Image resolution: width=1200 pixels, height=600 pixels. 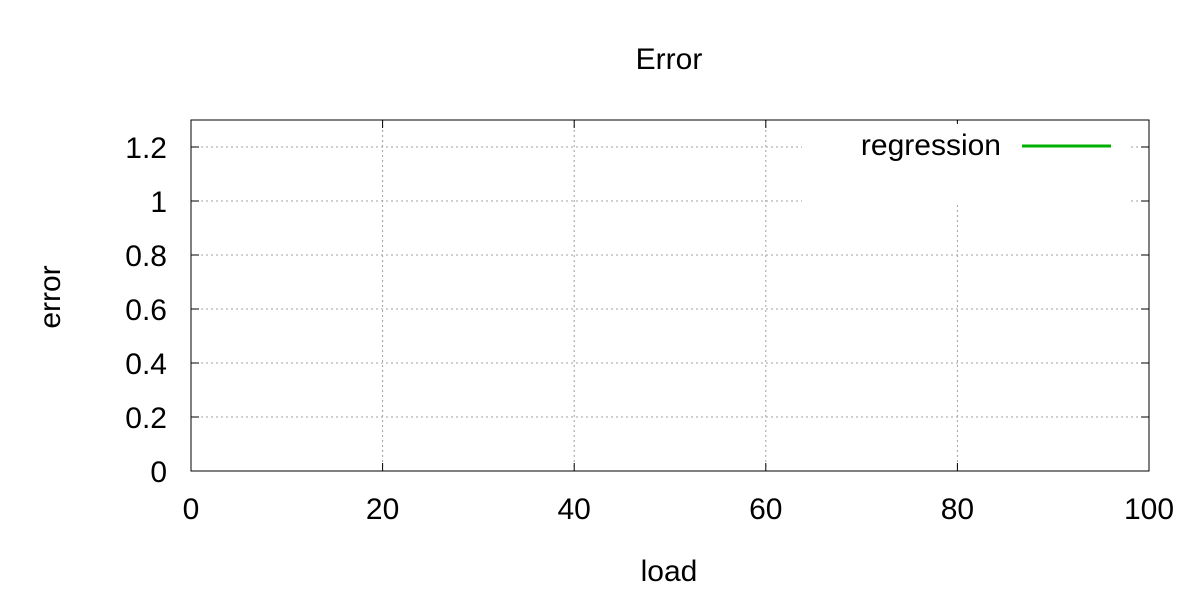 What do you see at coordinates (146, 364) in the screenshot?
I see `y-tick-label: 0.4` at bounding box center [146, 364].